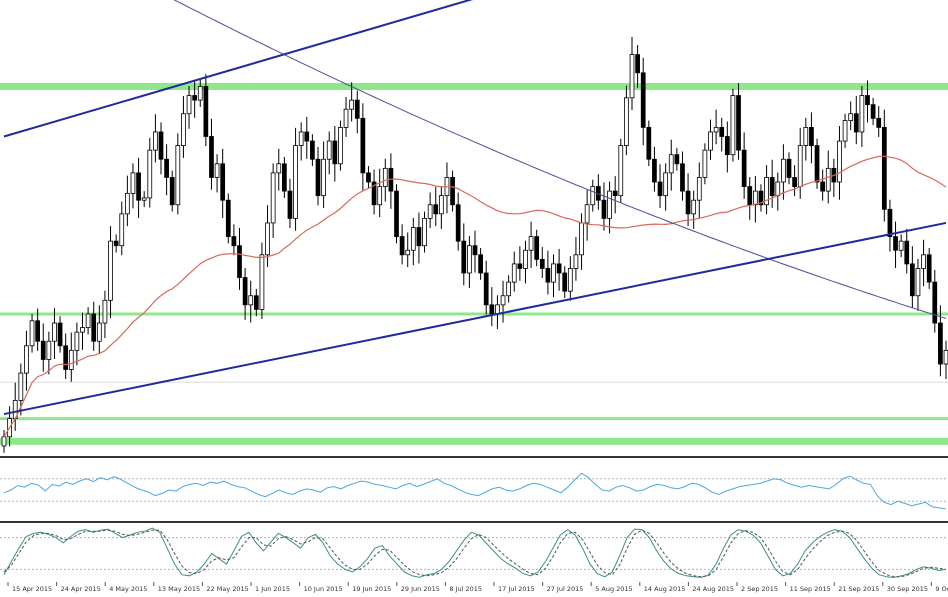 Image resolution: width=948 pixels, height=597 pixels. Describe the element at coordinates (858, 589) in the screenshot. I see `x-tick-label: 21 Sep 2015` at that location.